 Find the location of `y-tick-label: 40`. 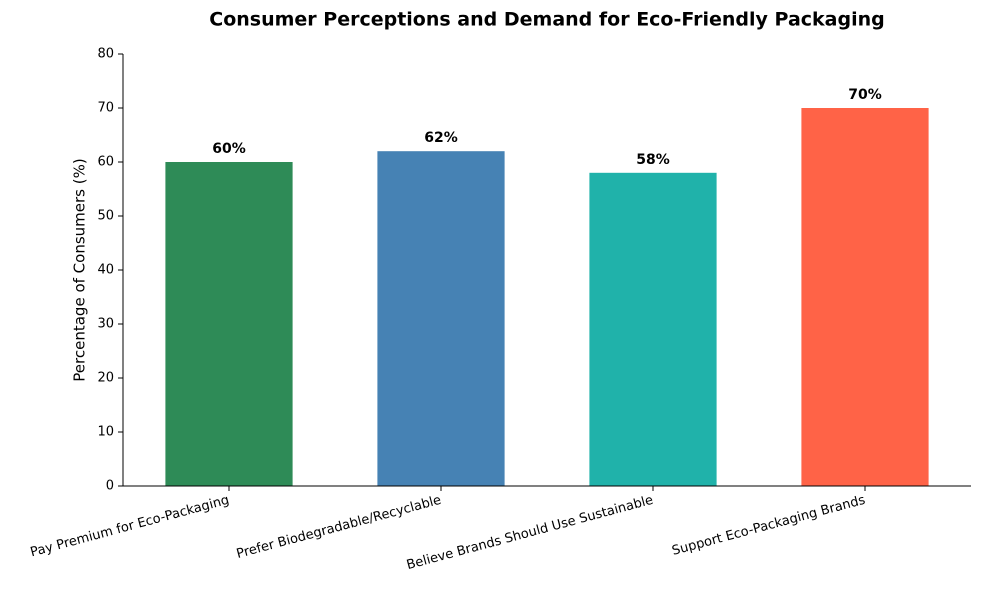

y-tick-label: 40 is located at coordinates (105, 270).